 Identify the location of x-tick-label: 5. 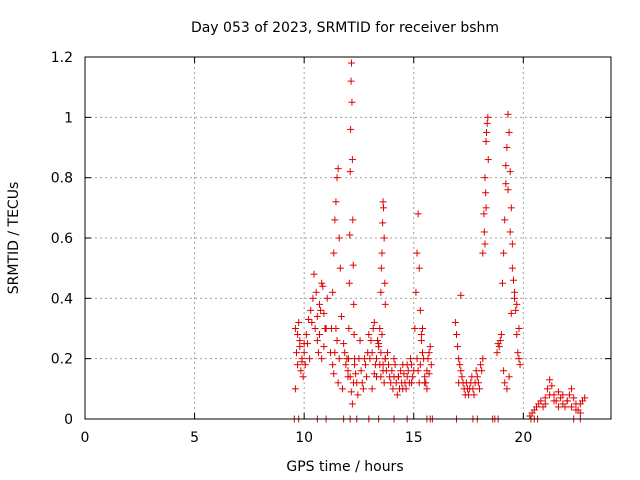
(194, 438).